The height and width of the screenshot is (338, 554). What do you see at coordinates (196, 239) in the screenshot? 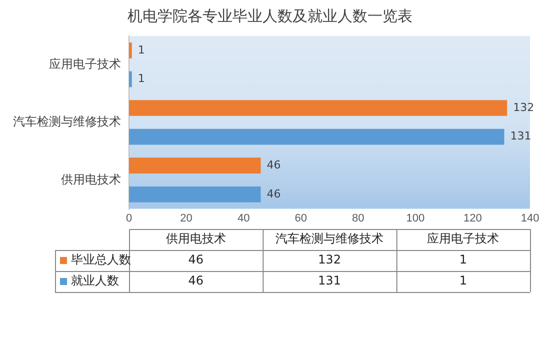
I see `category-label: 供用电技术` at bounding box center [196, 239].